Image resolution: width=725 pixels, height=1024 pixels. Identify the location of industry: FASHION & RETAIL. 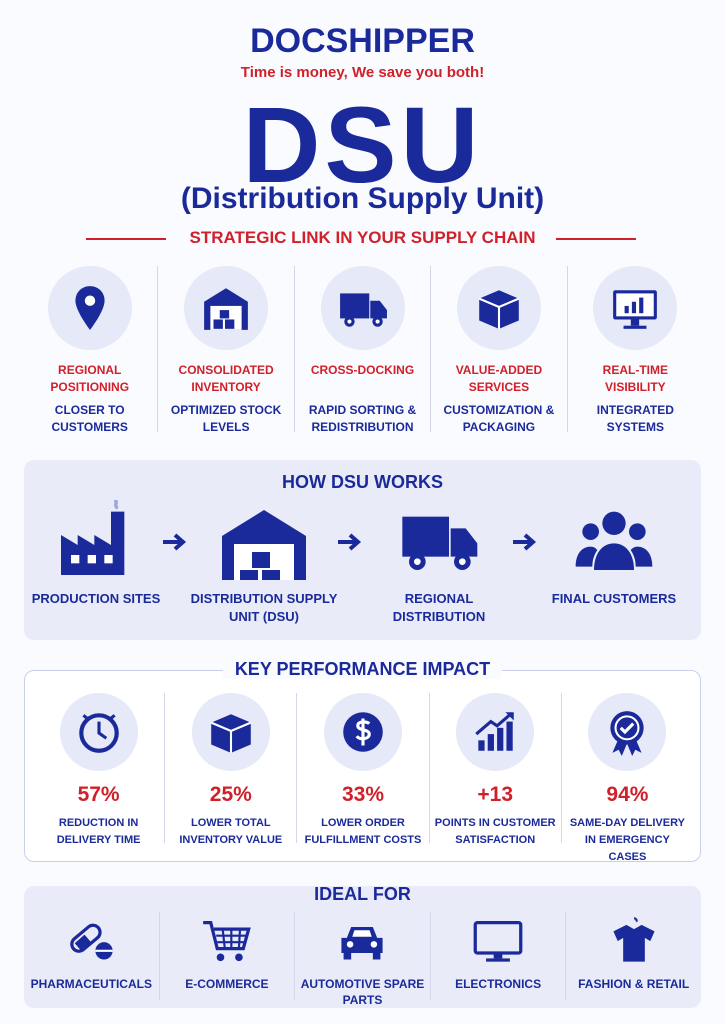
(633, 956).